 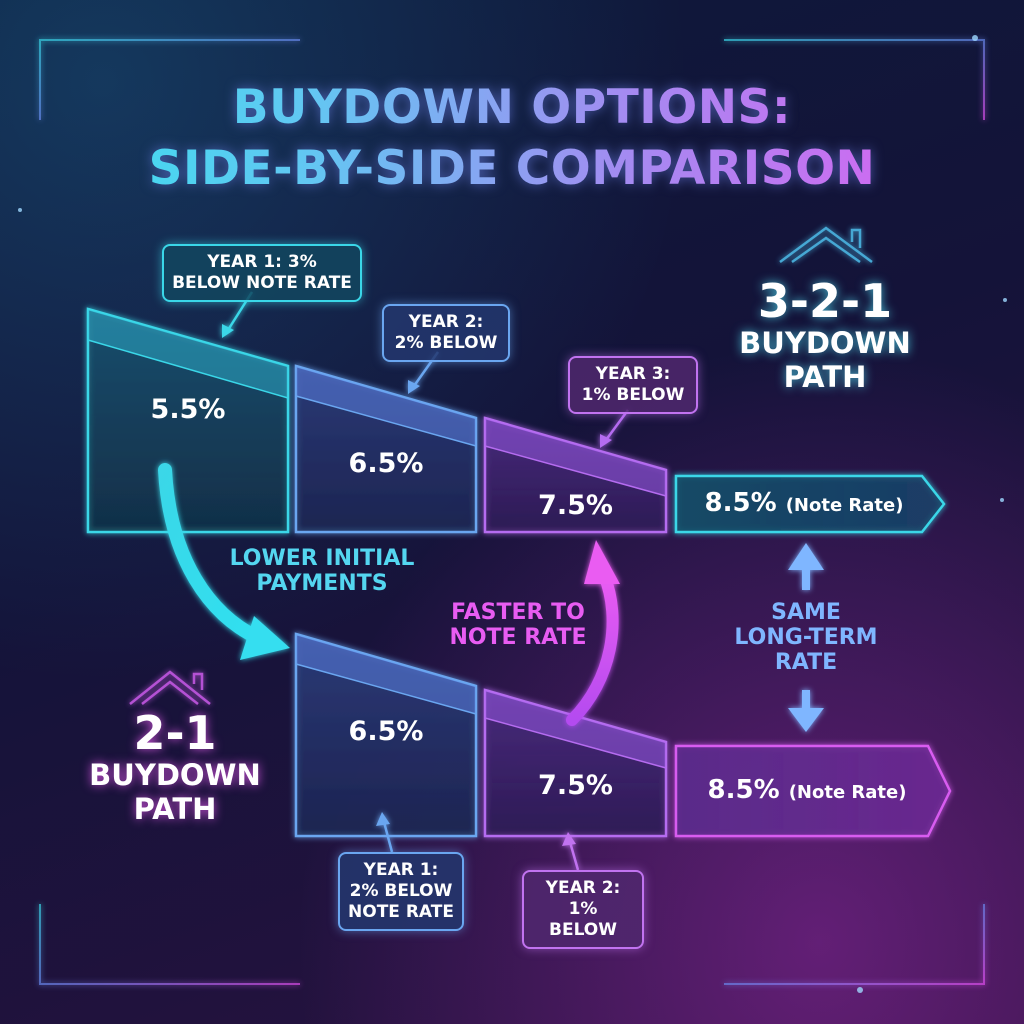 I want to click on path-321-text2: PATH, so click(x=825, y=377).